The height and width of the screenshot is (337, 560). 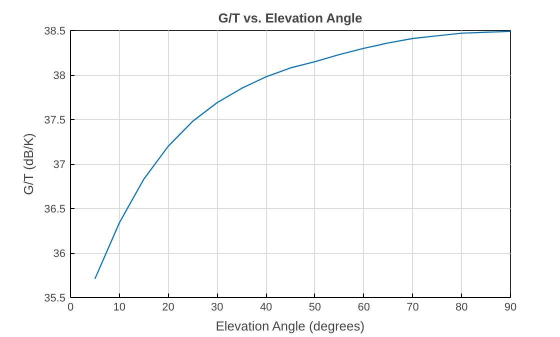 What do you see at coordinates (290, 18) in the screenshot?
I see `chart-title: G/T vs. Elevation Angle` at bounding box center [290, 18].